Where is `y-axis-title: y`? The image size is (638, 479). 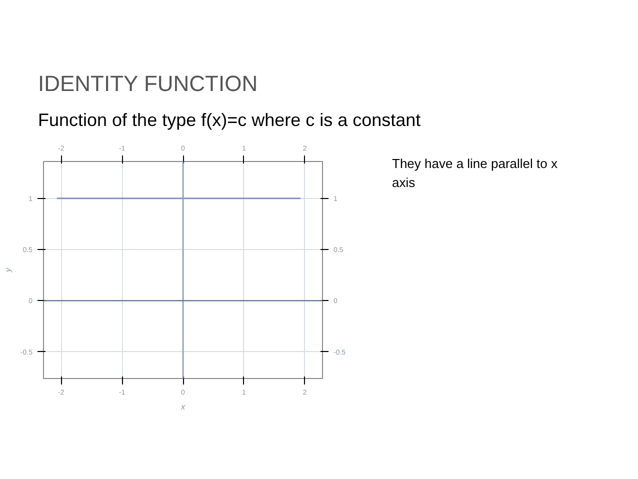 y-axis-title: y is located at coordinates (7, 270).